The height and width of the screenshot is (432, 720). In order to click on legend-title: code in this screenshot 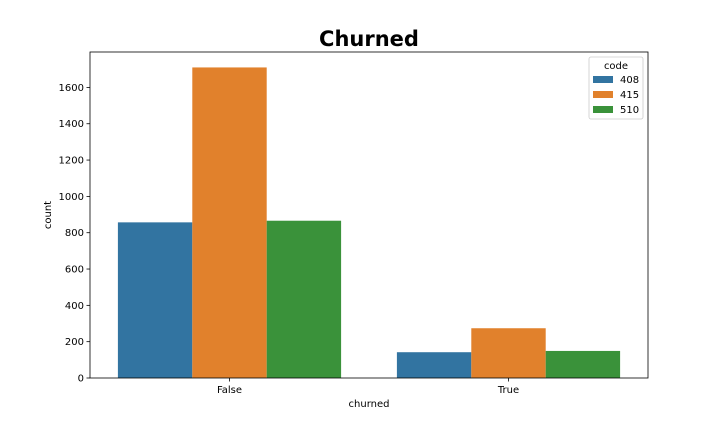, I will do `click(616, 66)`.